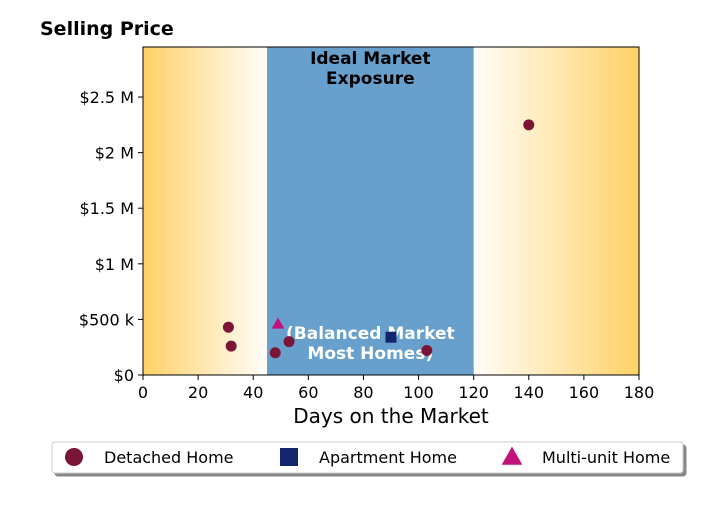 The width and height of the screenshot is (721, 513). Describe the element at coordinates (111, 236) in the screenshot. I see `y-axis: $0 $500 k $1 M $1.5 M $2 M $2.5 M` at that location.